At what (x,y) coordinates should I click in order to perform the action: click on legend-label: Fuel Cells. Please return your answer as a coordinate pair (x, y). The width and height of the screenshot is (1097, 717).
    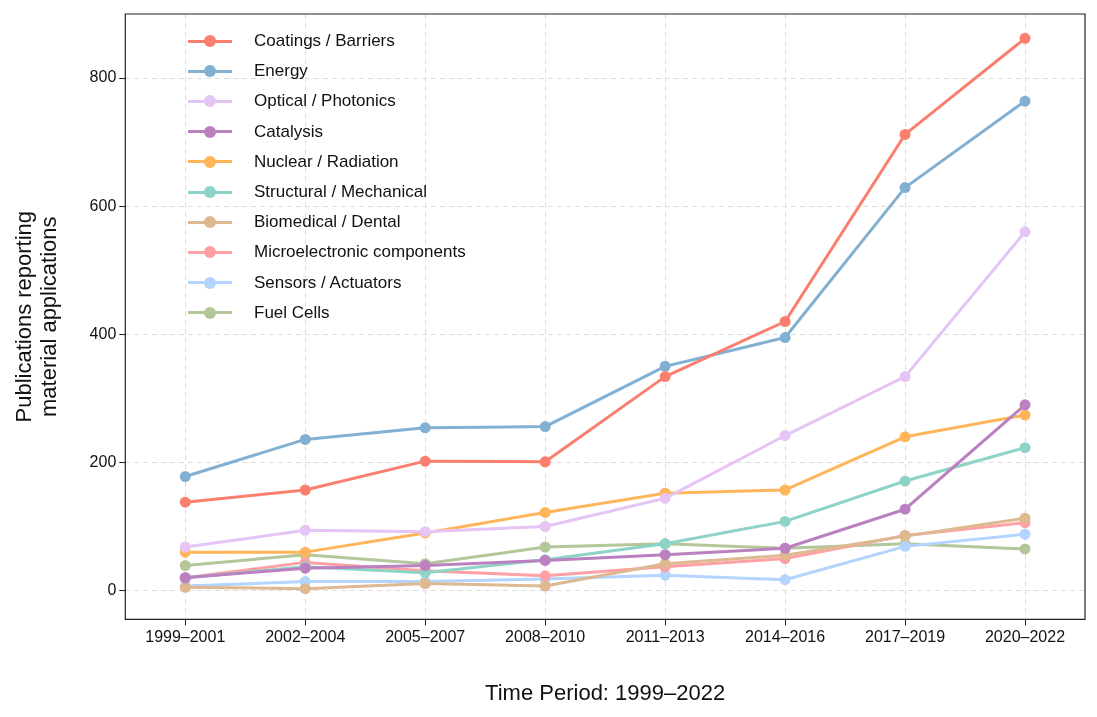
    Looking at the image, I should click on (292, 312).